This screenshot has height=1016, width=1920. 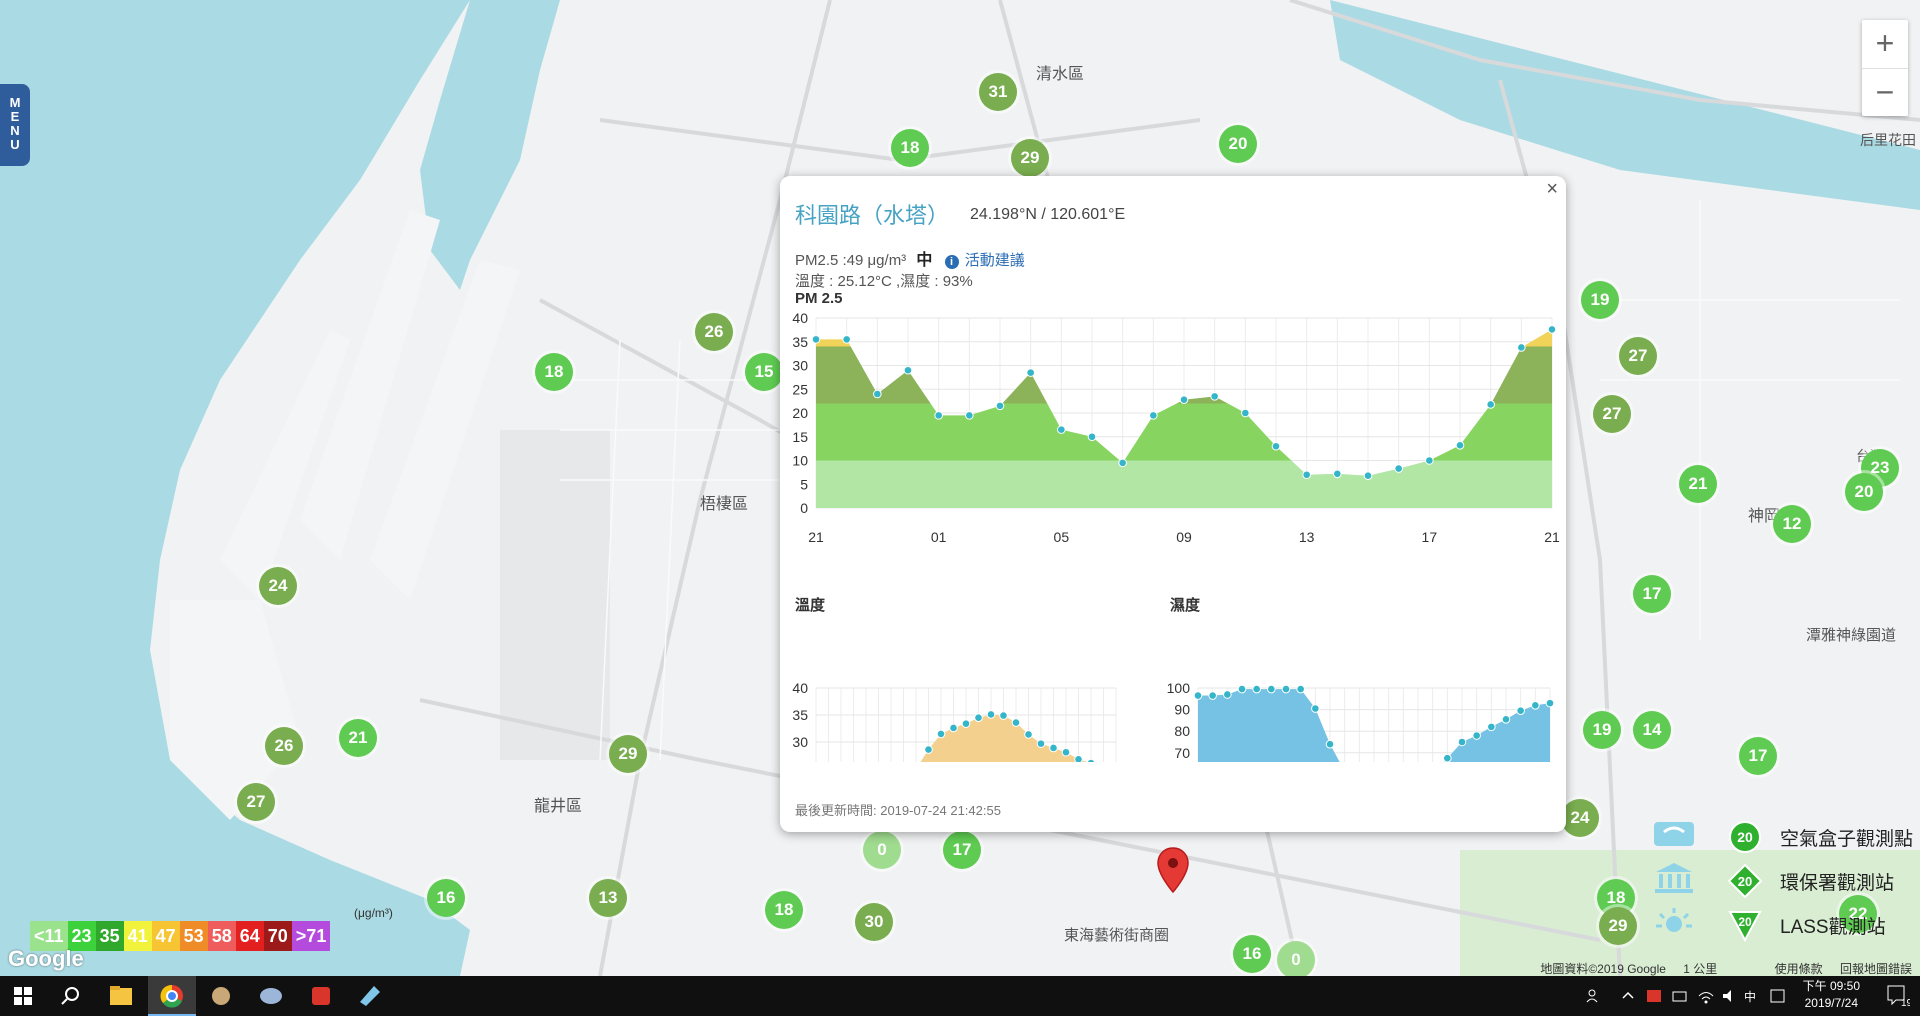 I want to click on people-icon, so click(x=1594, y=996).